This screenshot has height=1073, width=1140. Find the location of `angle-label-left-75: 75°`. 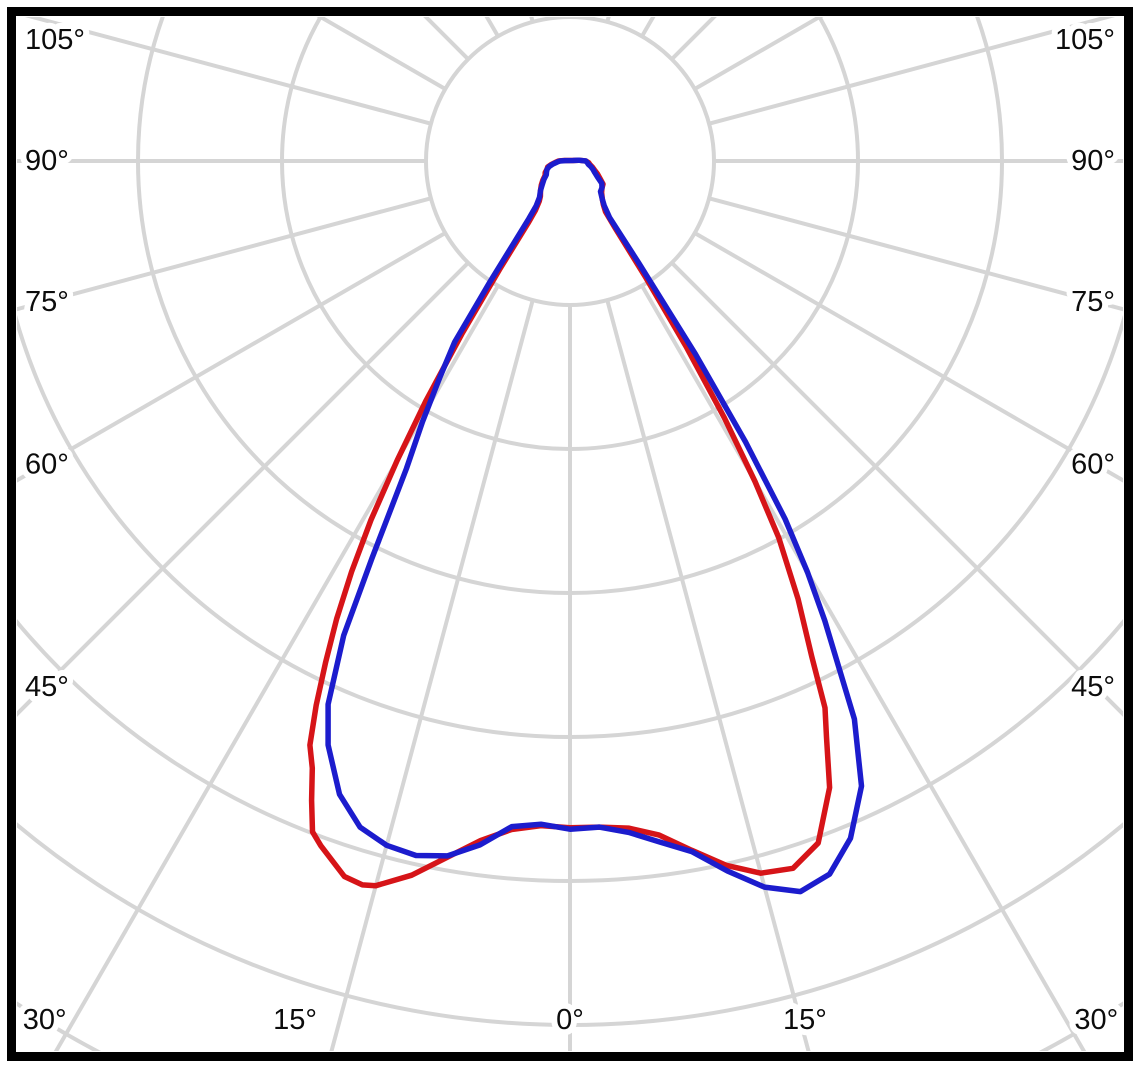

angle-label-left-75: 75° is located at coordinates (47, 302).